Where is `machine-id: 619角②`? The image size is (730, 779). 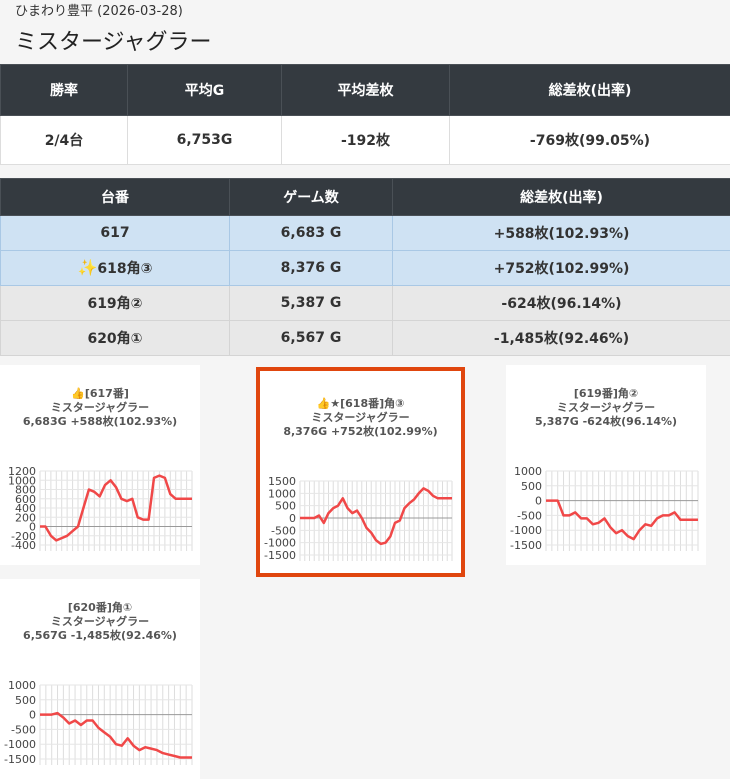 machine-id: 619角② is located at coordinates (115, 303).